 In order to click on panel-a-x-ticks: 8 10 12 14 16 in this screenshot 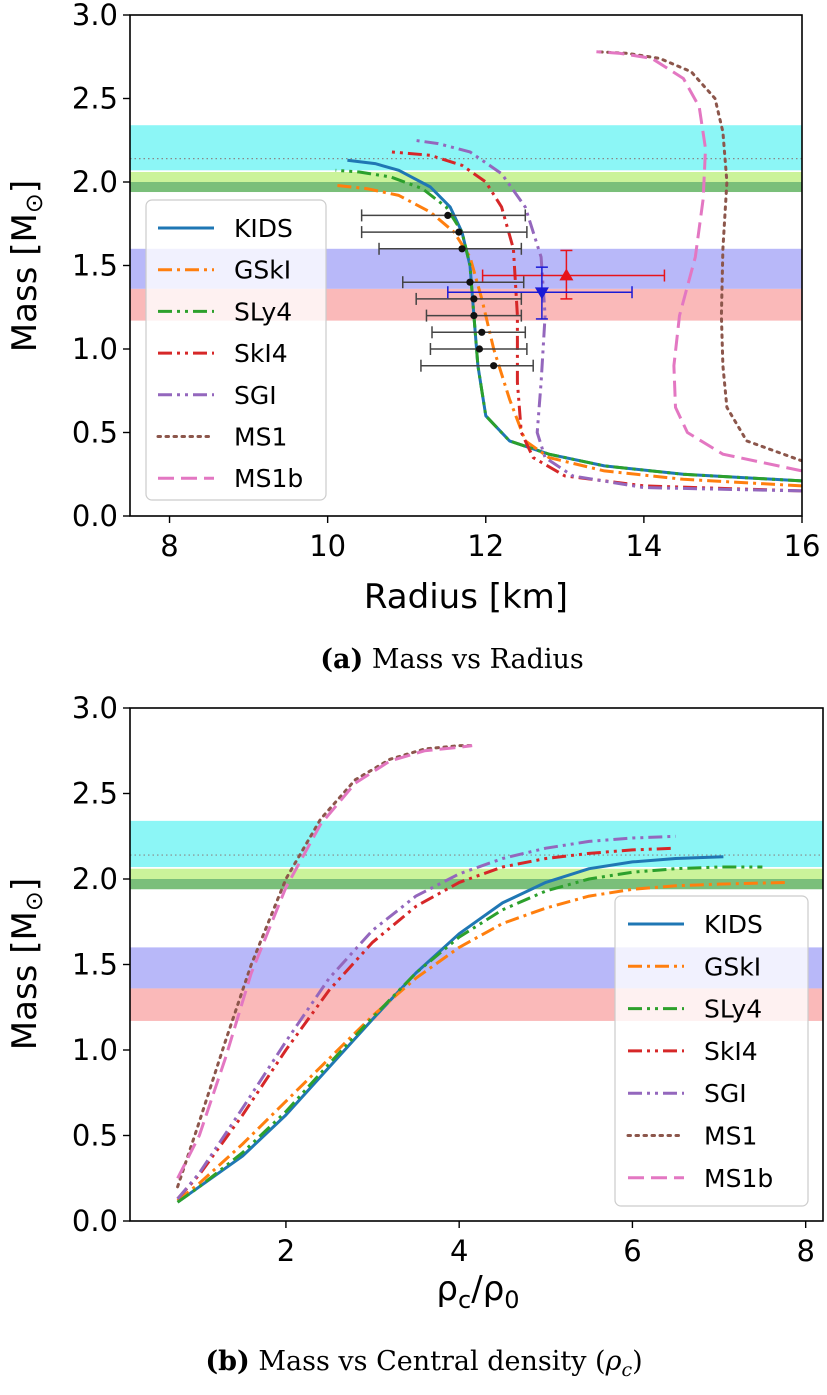, I will do `click(490, 539)`.